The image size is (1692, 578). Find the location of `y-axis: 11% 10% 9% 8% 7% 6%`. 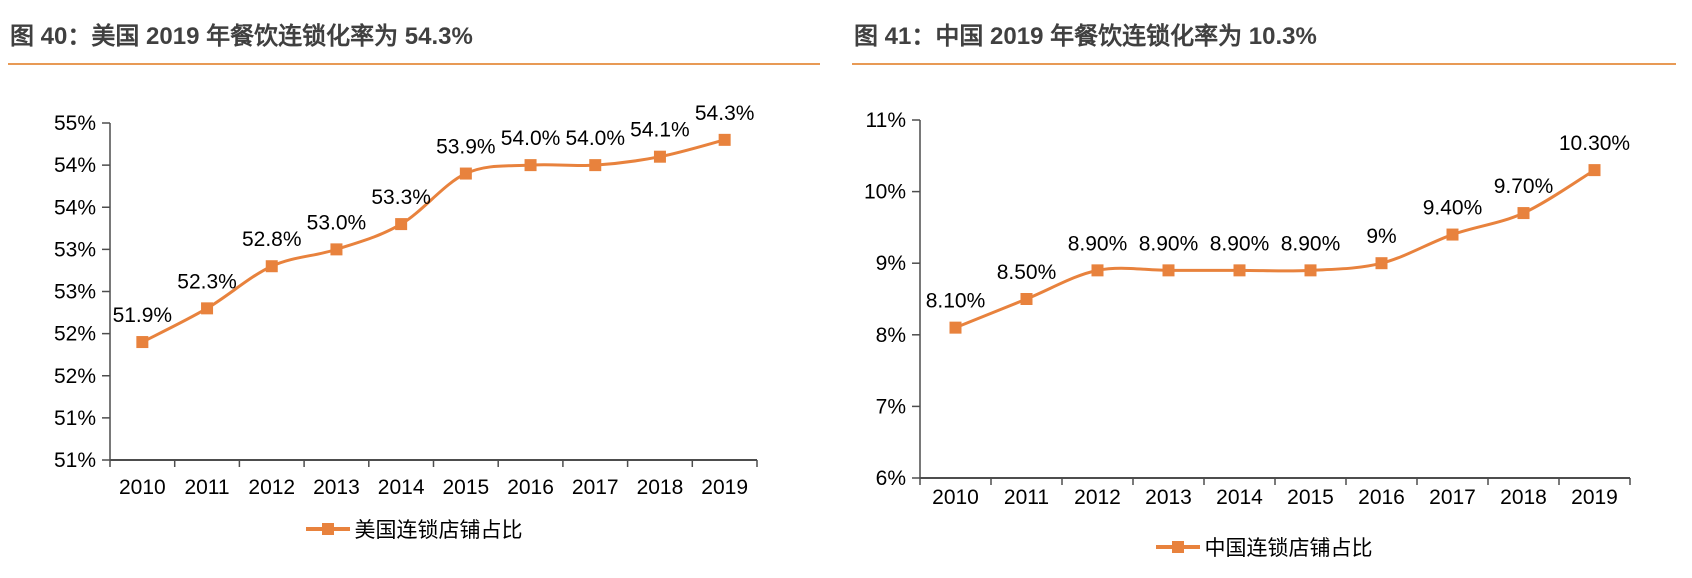

y-axis: 11% 10% 9% 8% 7% 6% is located at coordinates (892, 299).